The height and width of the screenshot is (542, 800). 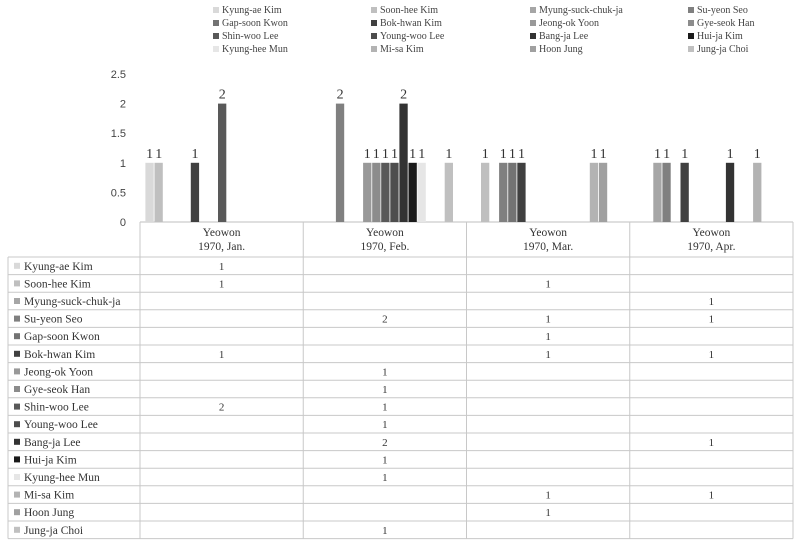 What do you see at coordinates (364, 355) in the screenshot?
I see `table-row-bok-hwan-kim: Bok-hwan Kim 1 1 1` at bounding box center [364, 355].